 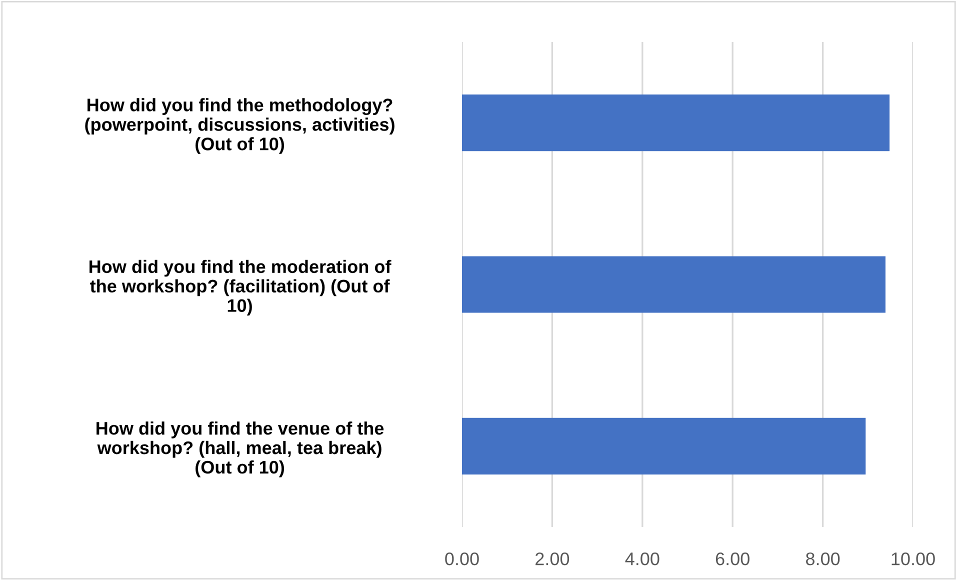 I want to click on y-tick-label: How did you find the venue of the workshop? (hall, meal, tea break) (Out of 10), so click(x=240, y=449).